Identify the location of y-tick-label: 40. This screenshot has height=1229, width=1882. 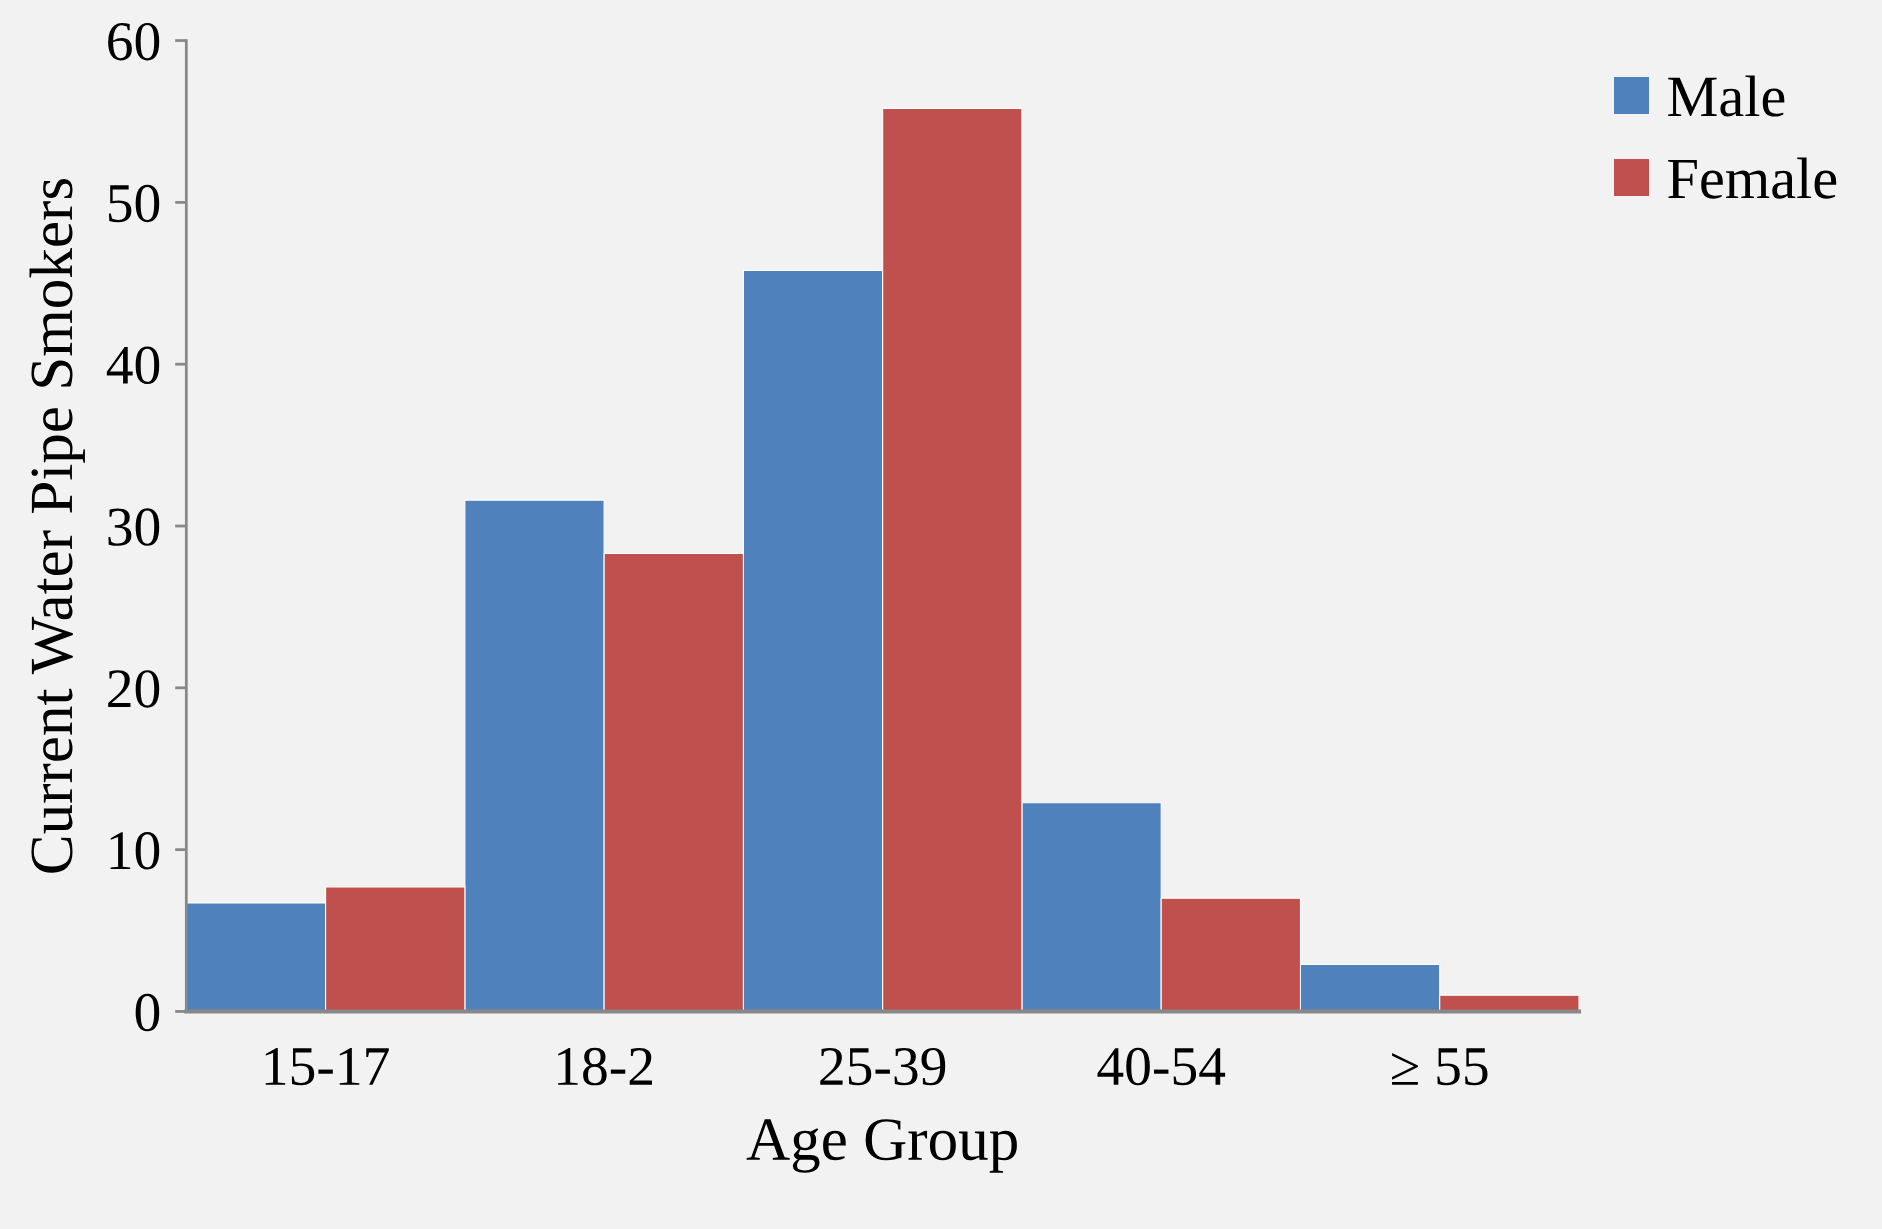
(133, 365).